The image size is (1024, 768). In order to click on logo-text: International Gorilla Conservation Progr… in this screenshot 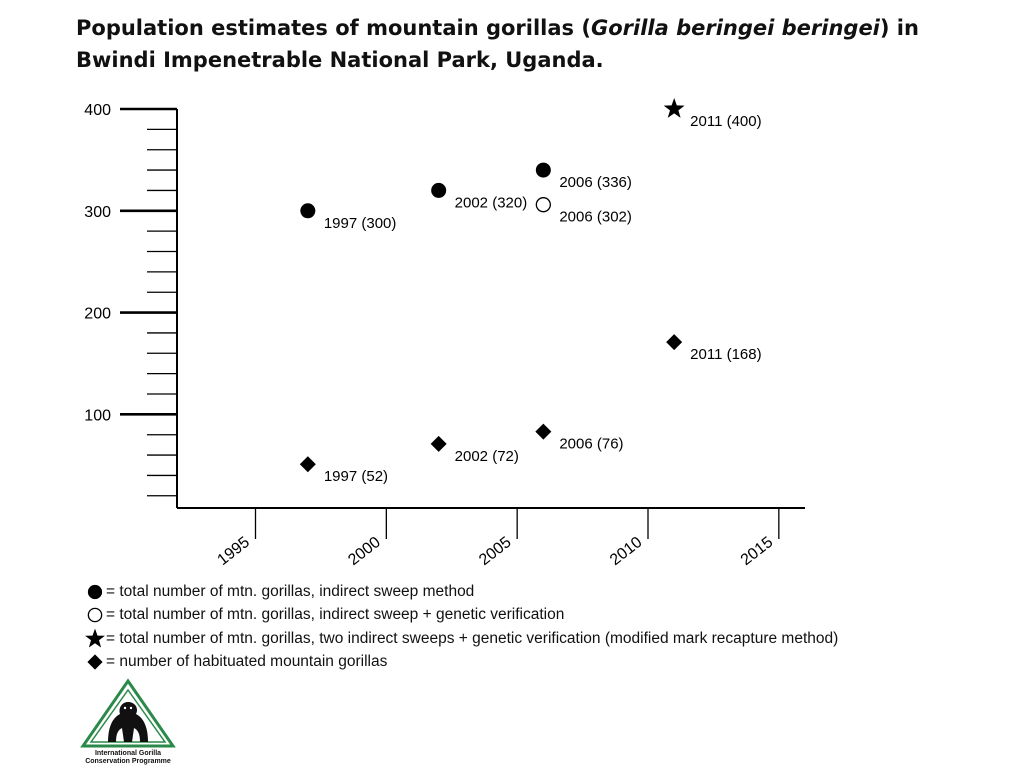, I will do `click(128, 757)`.